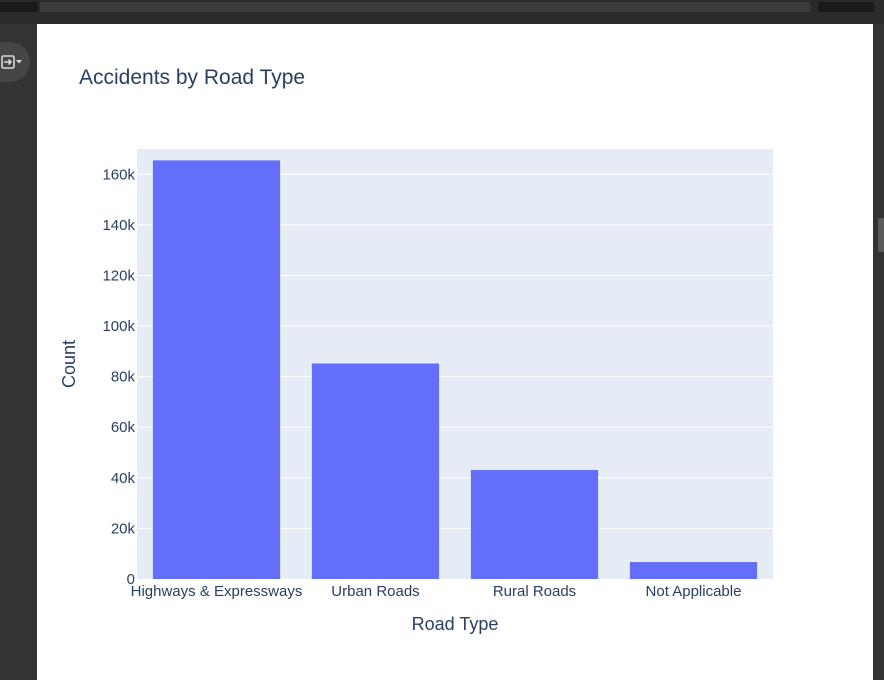 Image resolution: width=884 pixels, height=680 pixels. Describe the element at coordinates (123, 427) in the screenshot. I see `y-tick-label: 60k` at that location.